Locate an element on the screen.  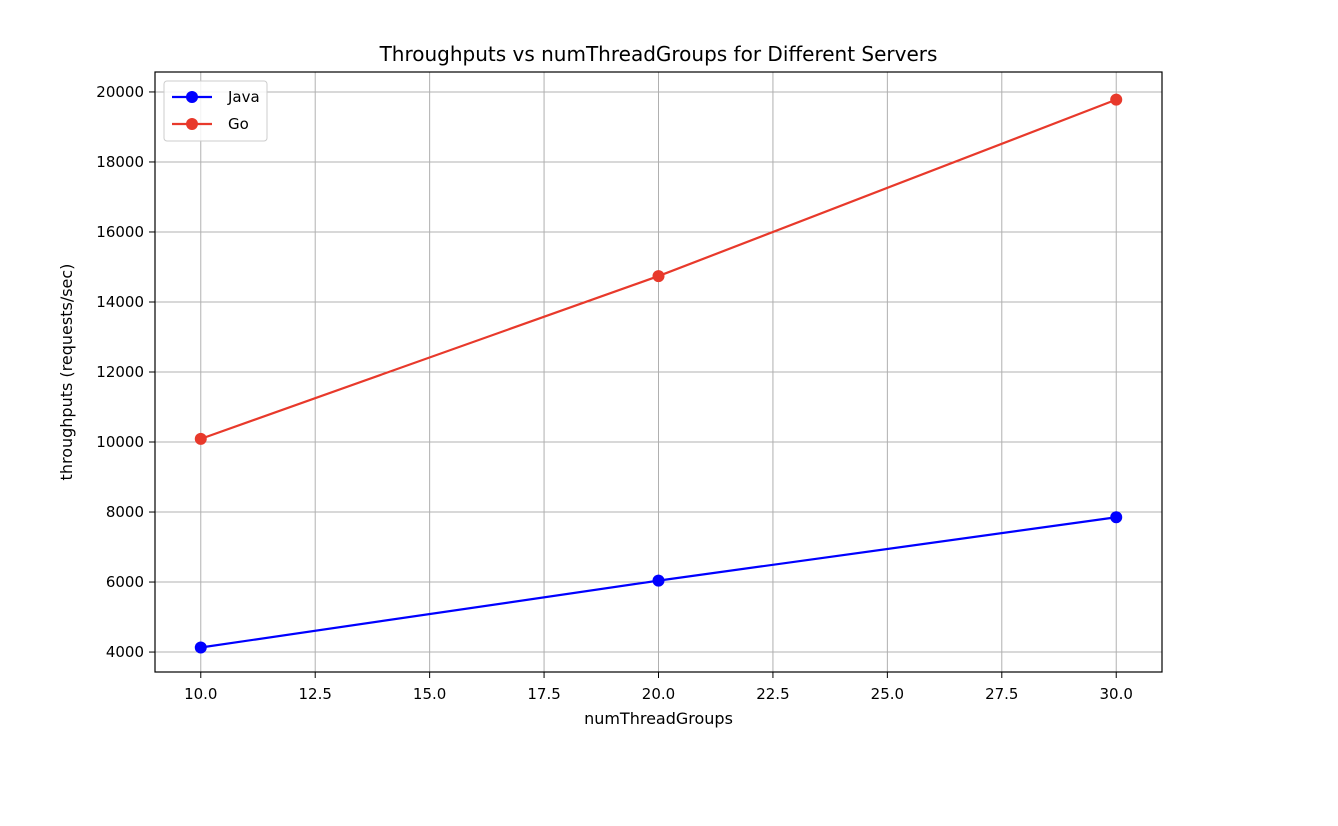
y-tick-label: 20000 is located at coordinates (120, 92).